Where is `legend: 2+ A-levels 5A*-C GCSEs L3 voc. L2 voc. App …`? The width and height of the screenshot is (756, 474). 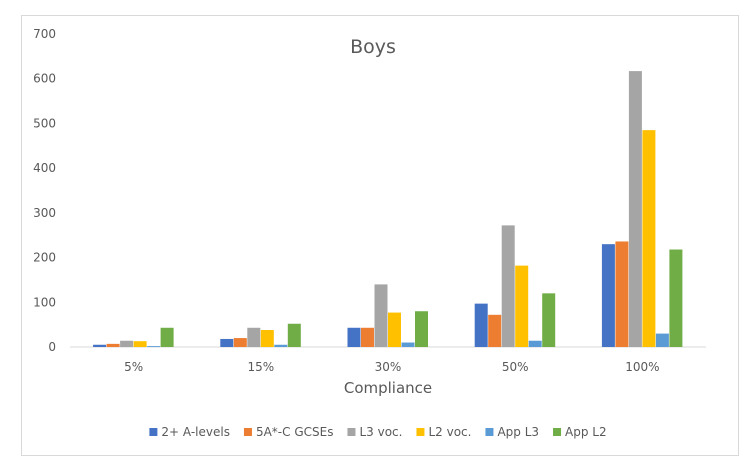
legend: 2+ A-levels 5A*-C GCSEs L3 voc. L2 voc. App … is located at coordinates (378, 432).